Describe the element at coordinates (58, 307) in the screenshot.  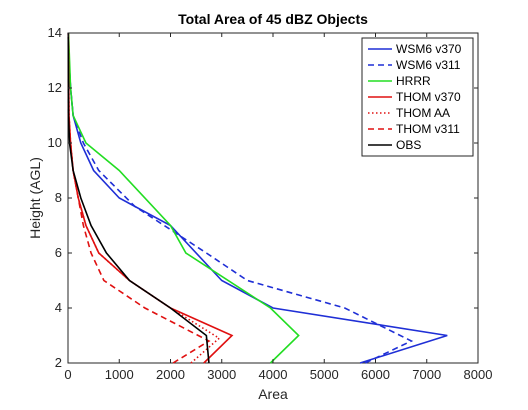
I see `y-tick-label: 4` at that location.